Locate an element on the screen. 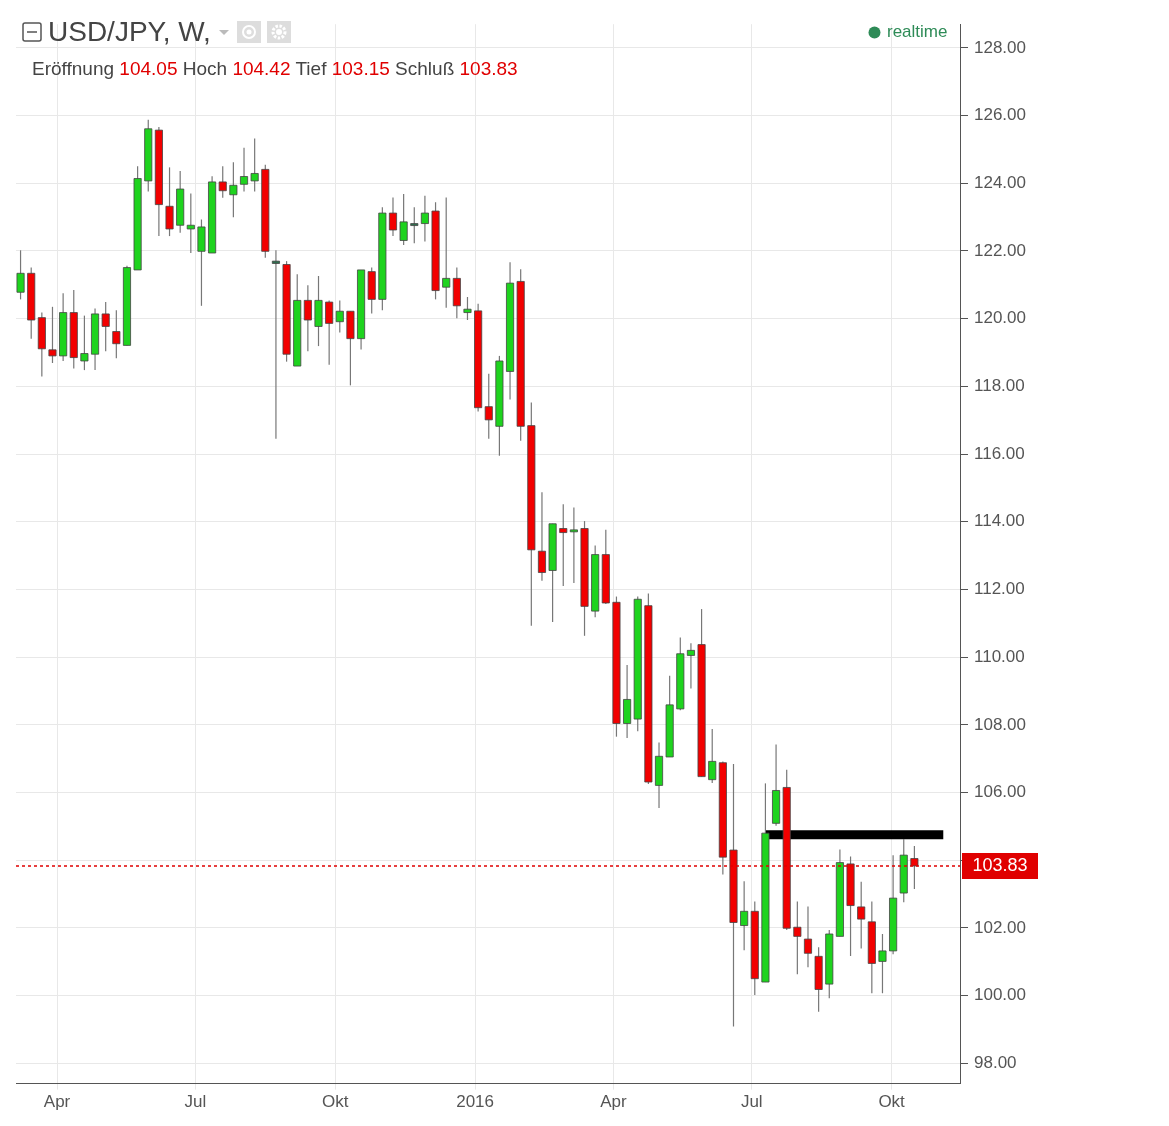 This screenshot has width=1169, height=1126. y-tick-label: 108.00 is located at coordinates (1000, 724).